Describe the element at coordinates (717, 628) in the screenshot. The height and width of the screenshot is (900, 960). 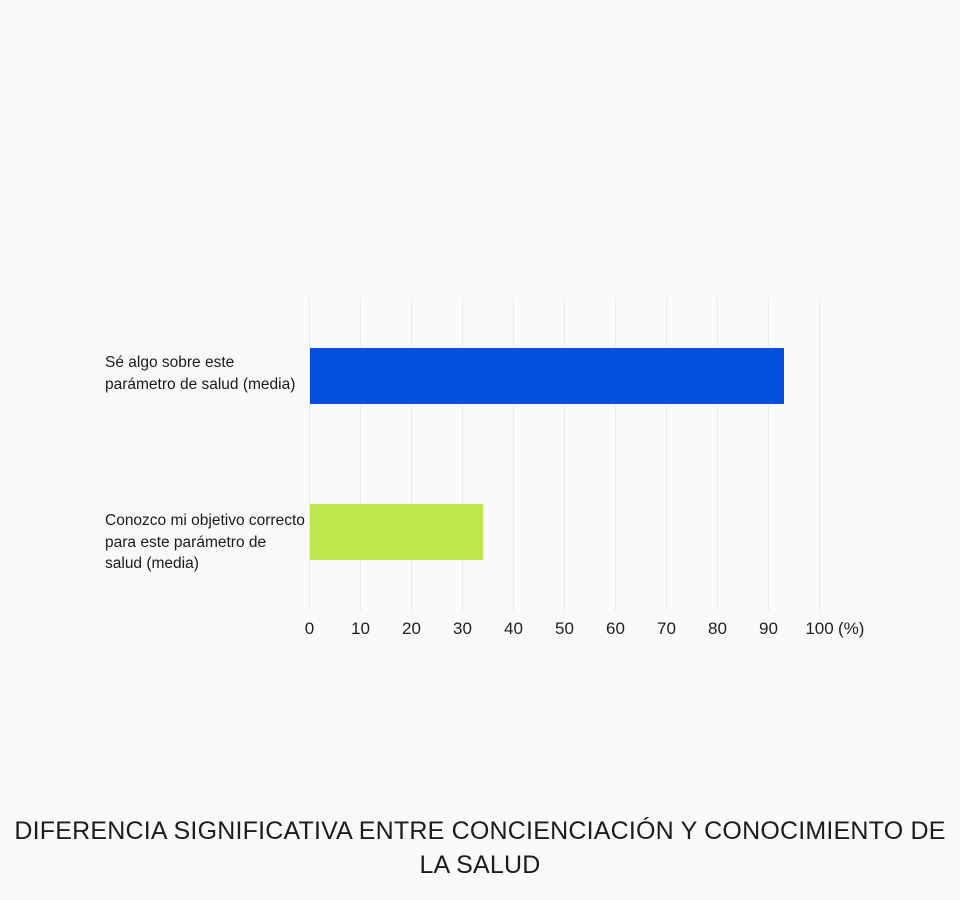
I see `x-tick-label: 80` at that location.